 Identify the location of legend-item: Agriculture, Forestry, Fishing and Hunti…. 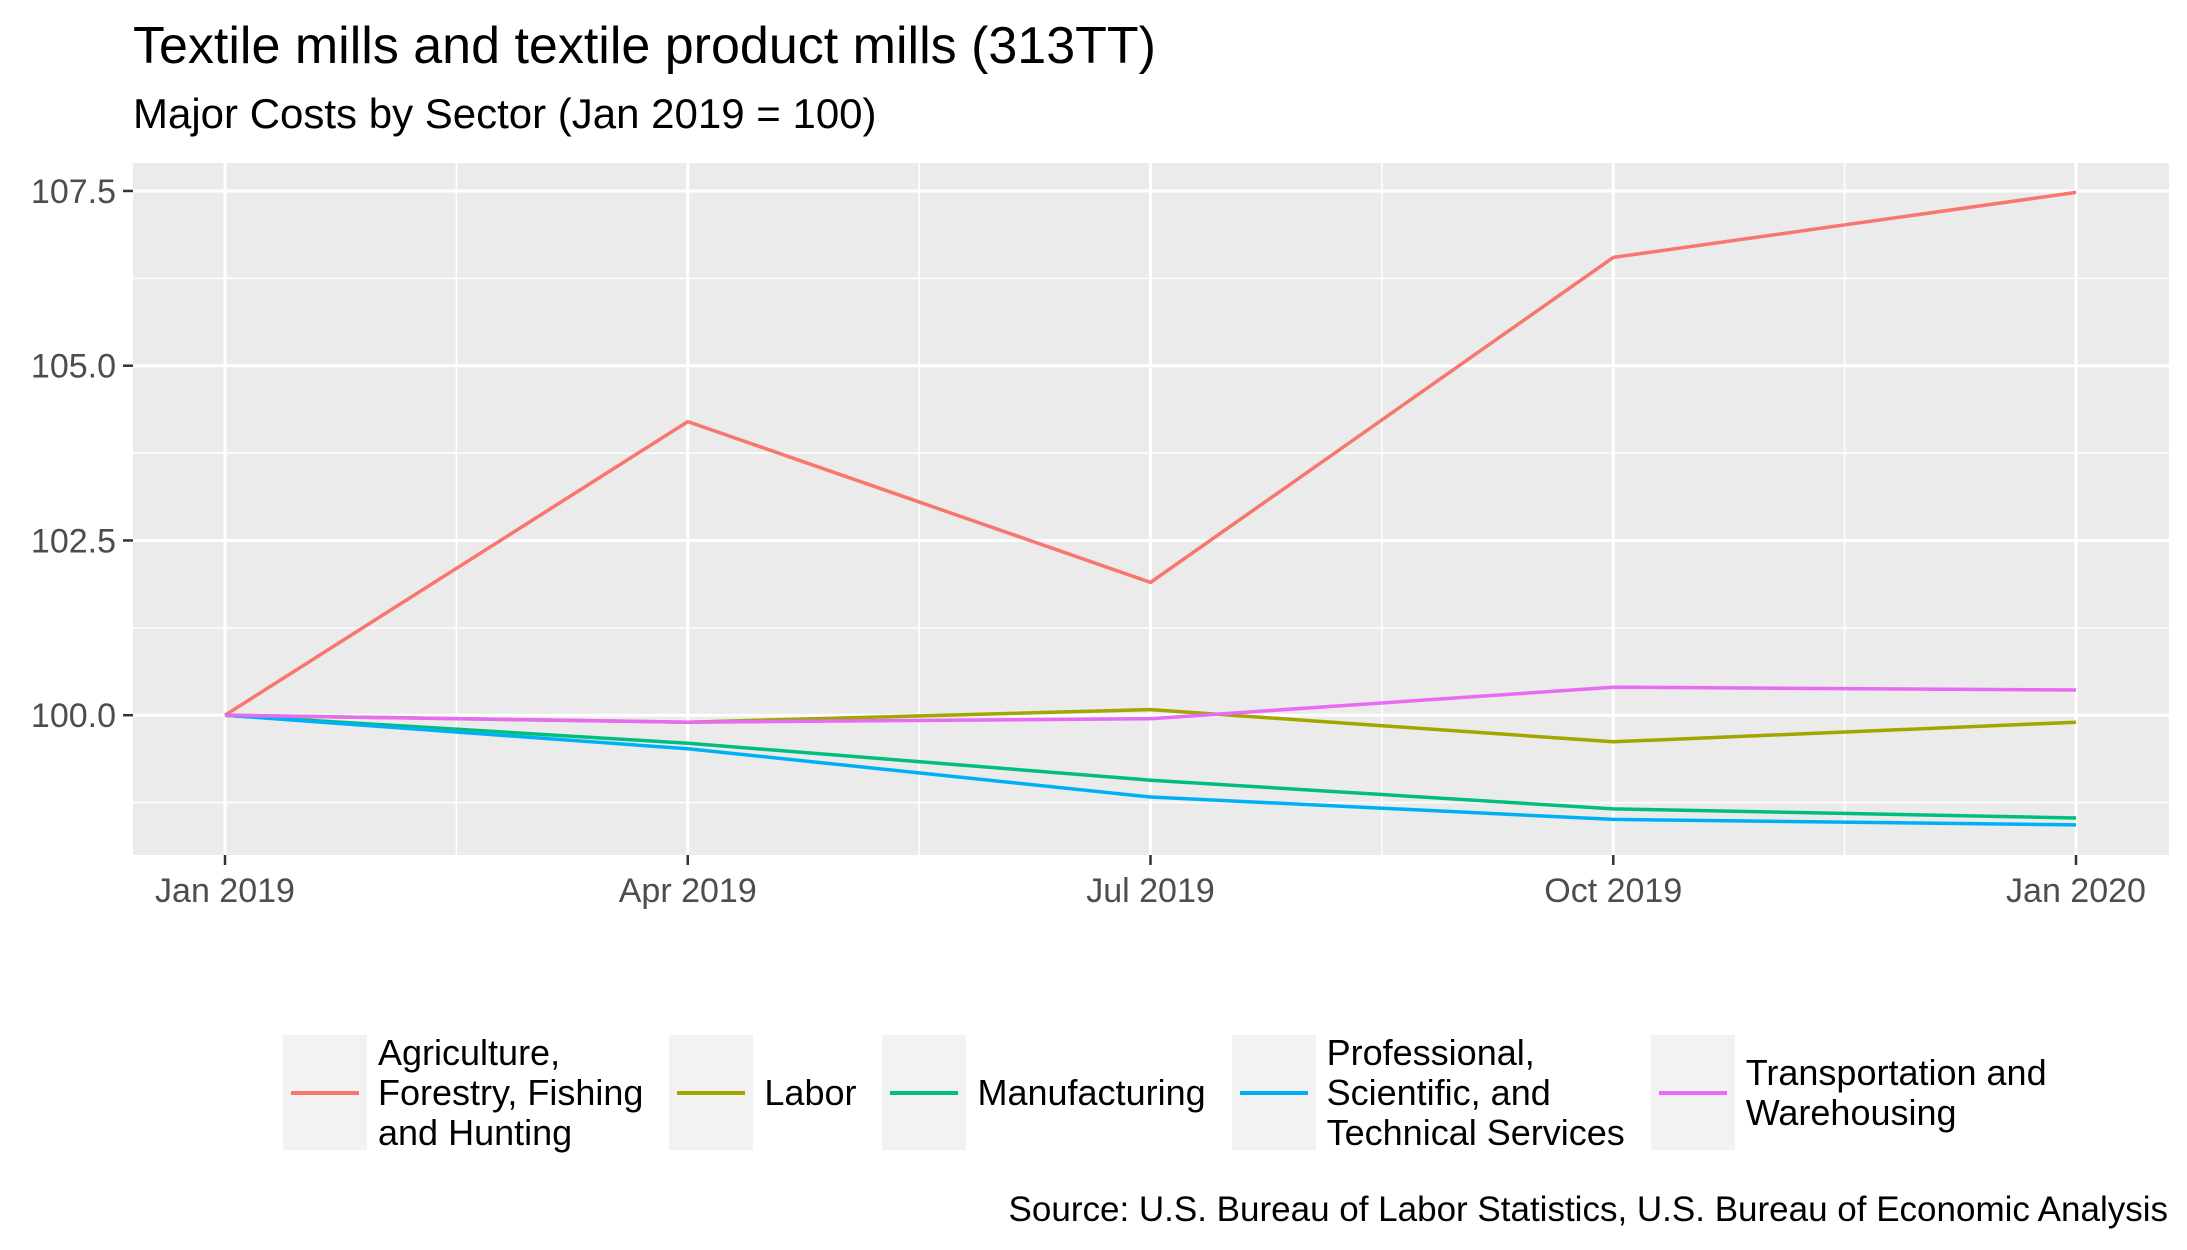
(463, 1092).